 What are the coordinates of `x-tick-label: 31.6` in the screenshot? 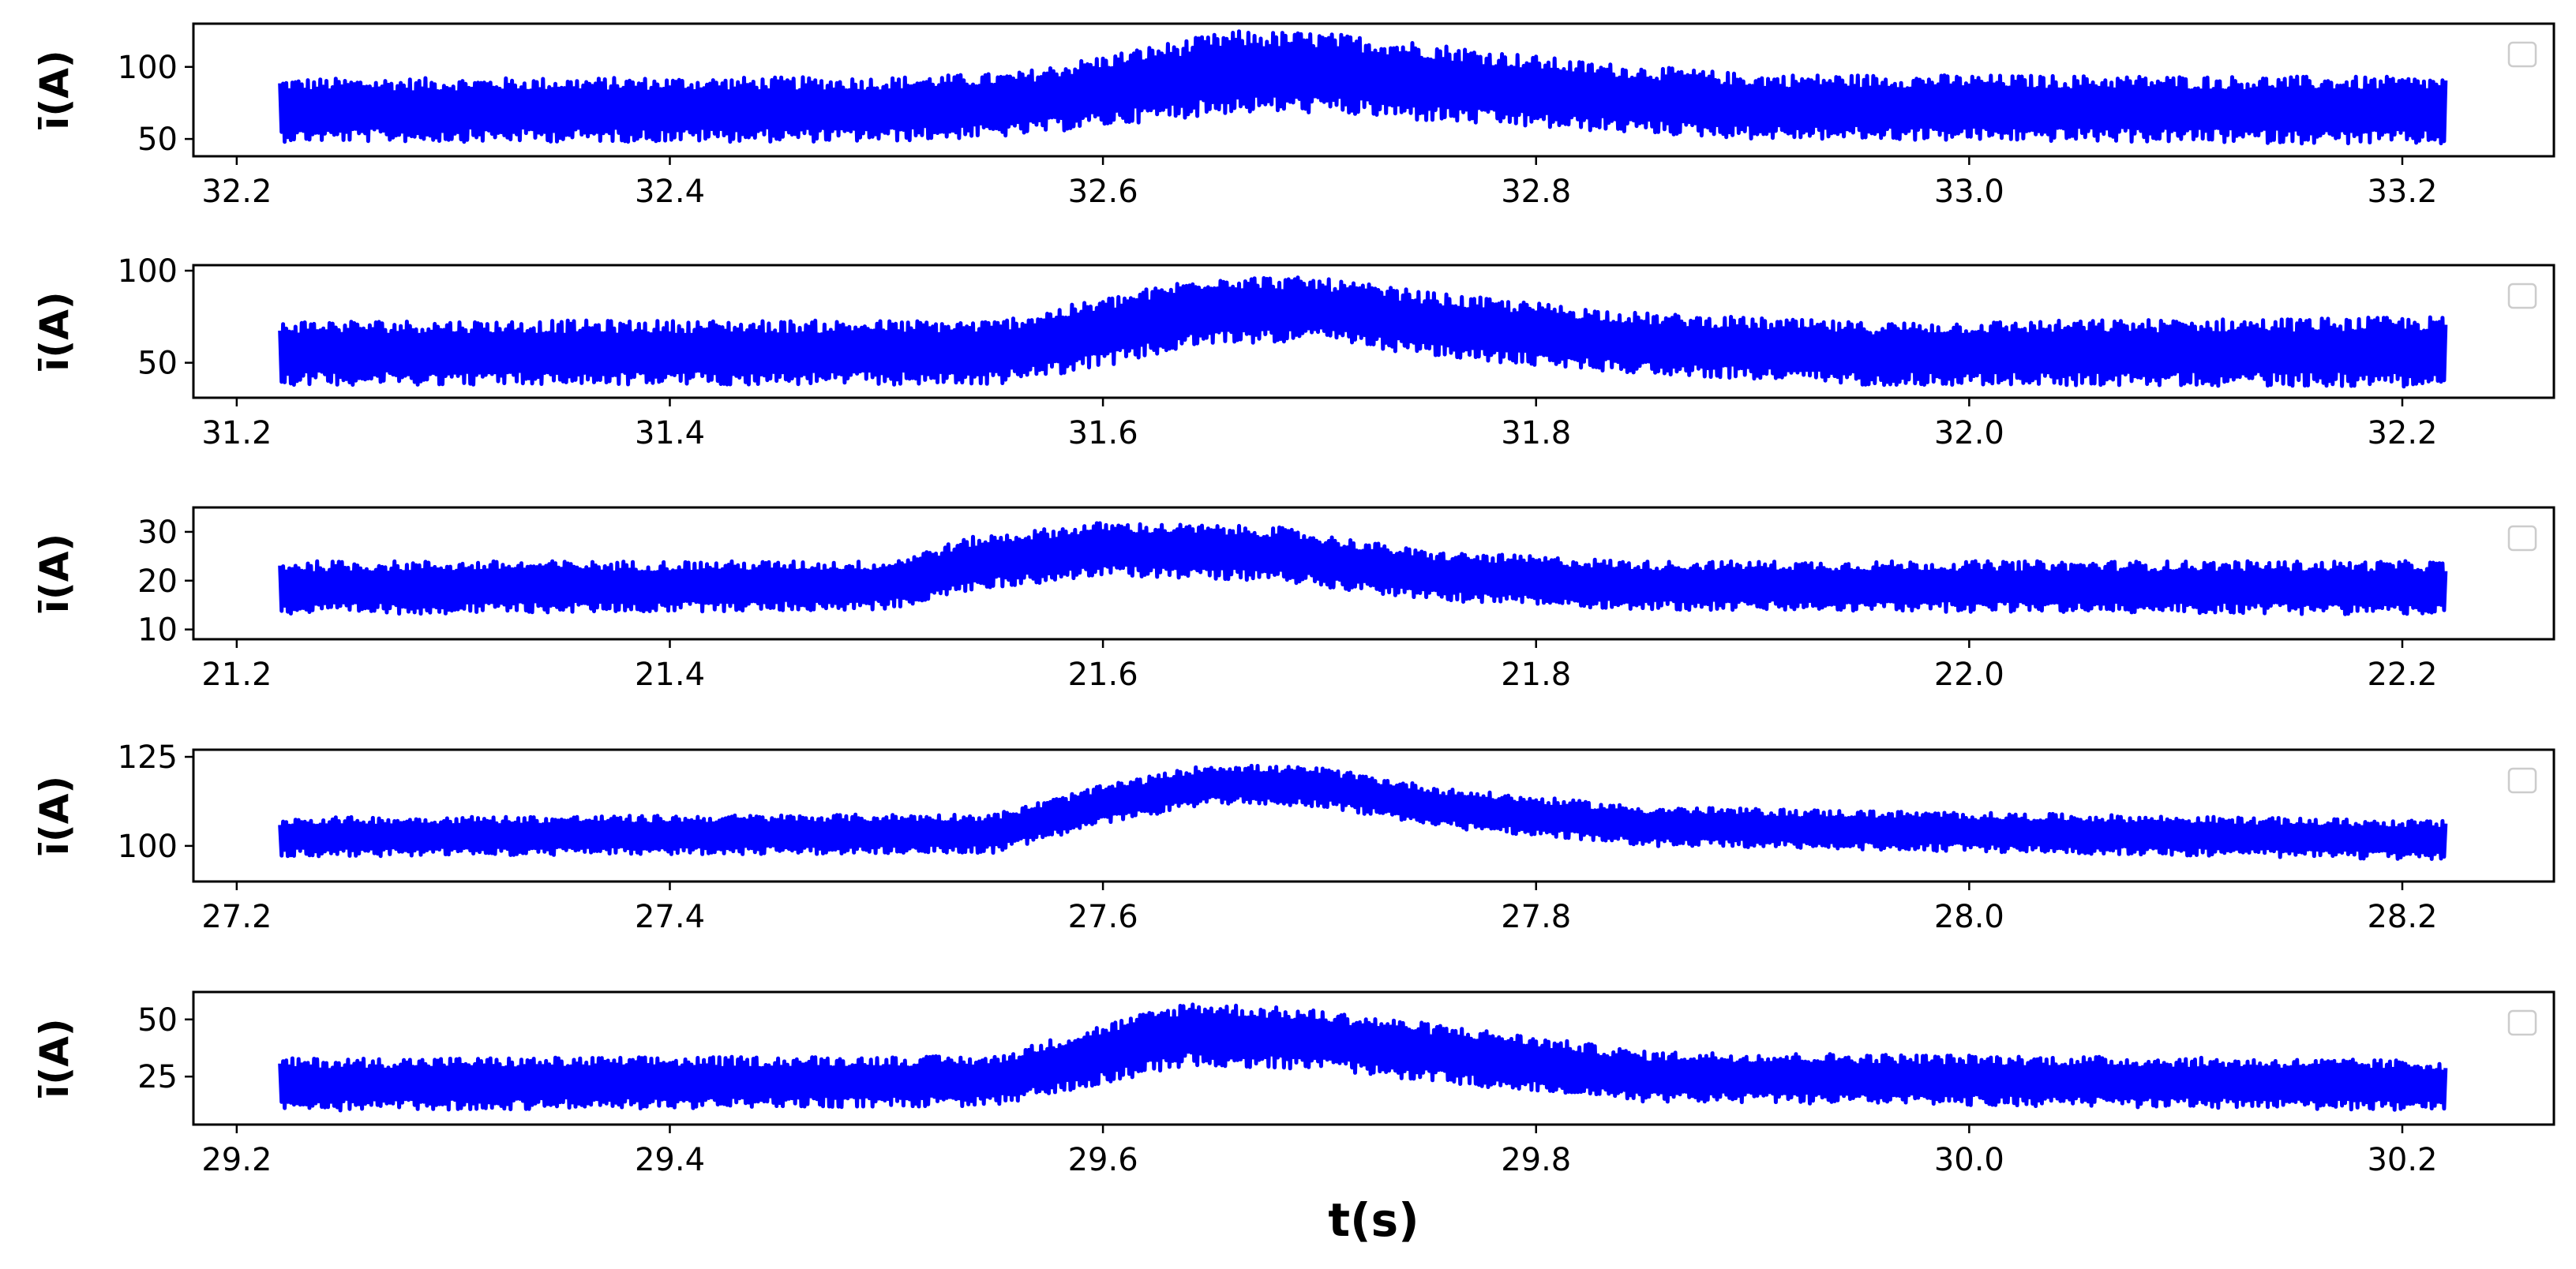 It's located at (1103, 433).